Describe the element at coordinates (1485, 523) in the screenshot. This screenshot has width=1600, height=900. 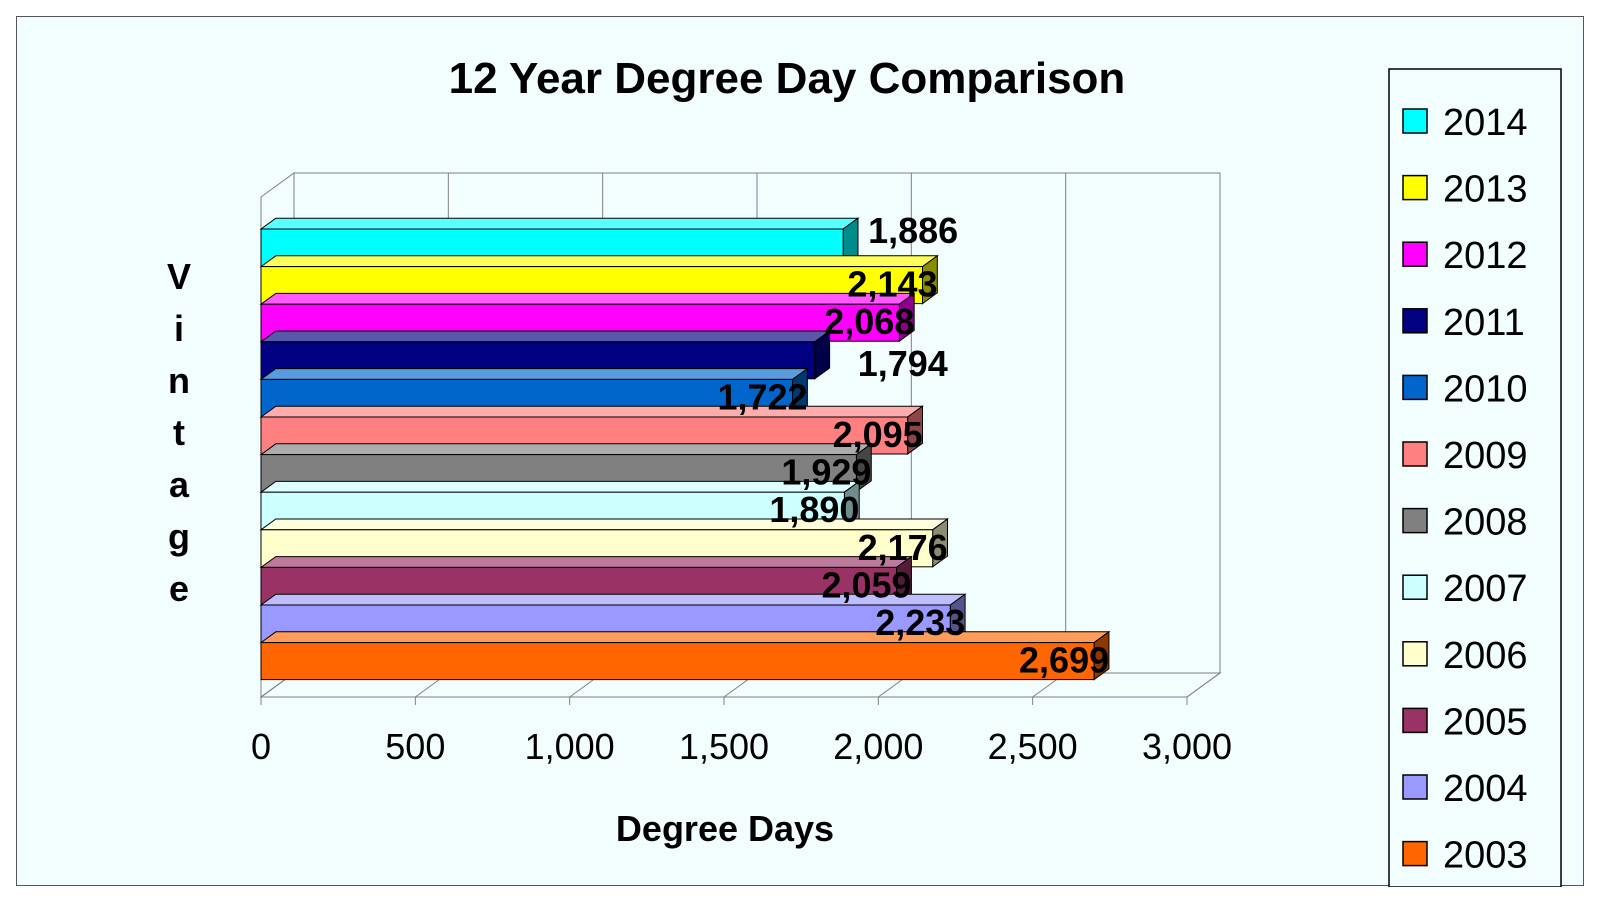
I see `legend-label: 2008` at that location.